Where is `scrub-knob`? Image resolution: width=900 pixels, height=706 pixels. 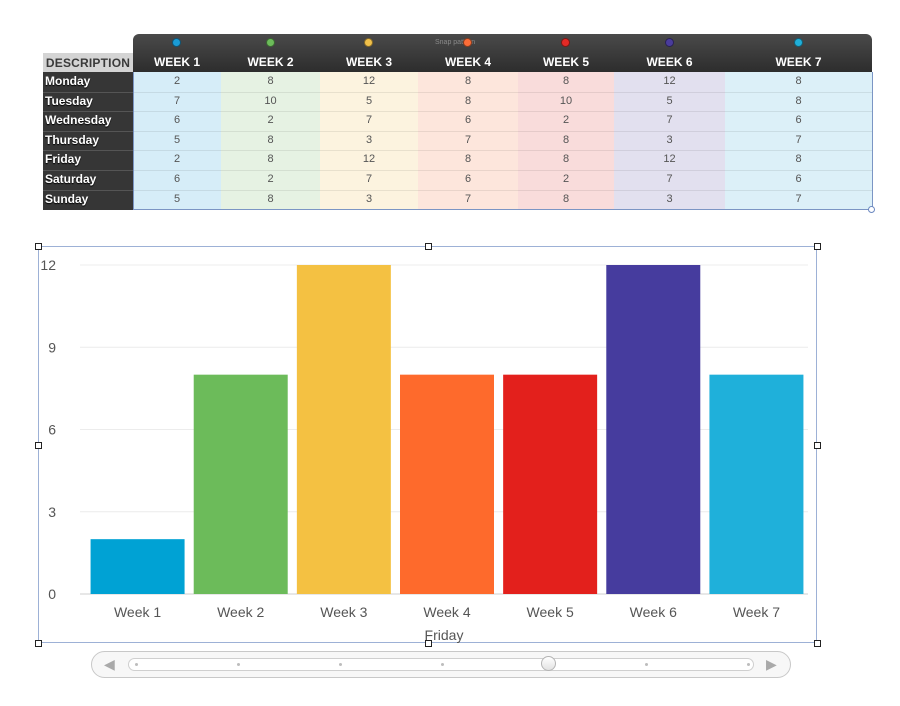
scrub-knob is located at coordinates (549, 663).